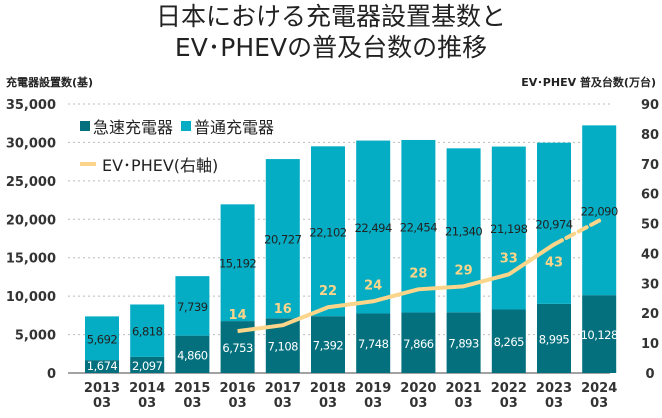 This screenshot has width=662, height=418. I want to click on bar-data-label: 10,128, so click(599, 335).